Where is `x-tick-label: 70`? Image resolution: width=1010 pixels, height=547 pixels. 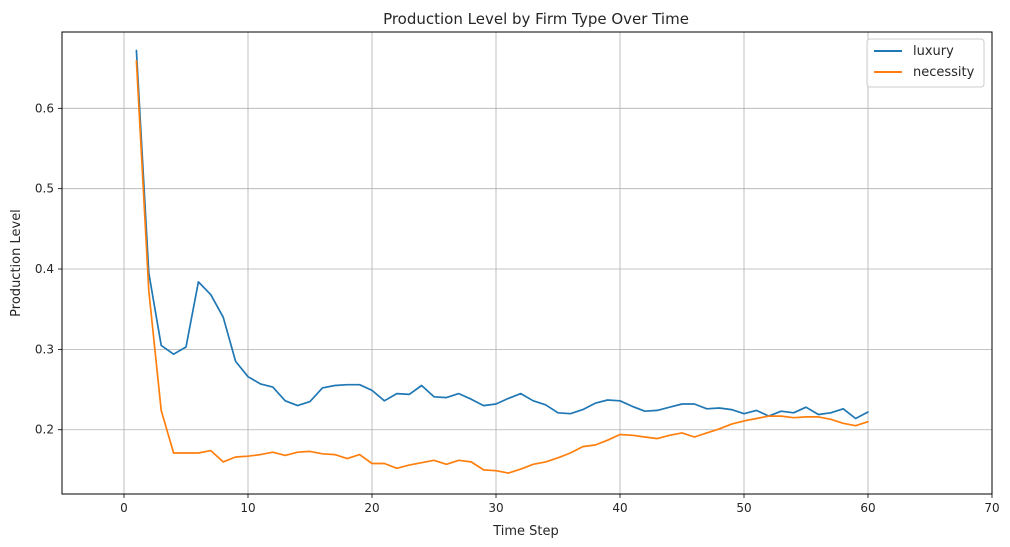
x-tick-label: 70 is located at coordinates (991, 508).